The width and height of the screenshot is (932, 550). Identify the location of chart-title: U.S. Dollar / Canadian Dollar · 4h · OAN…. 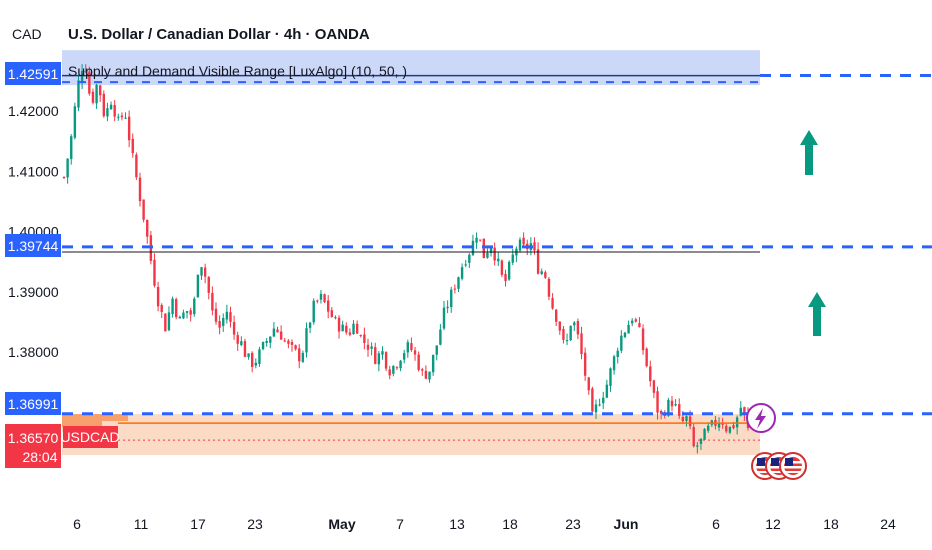
(219, 34).